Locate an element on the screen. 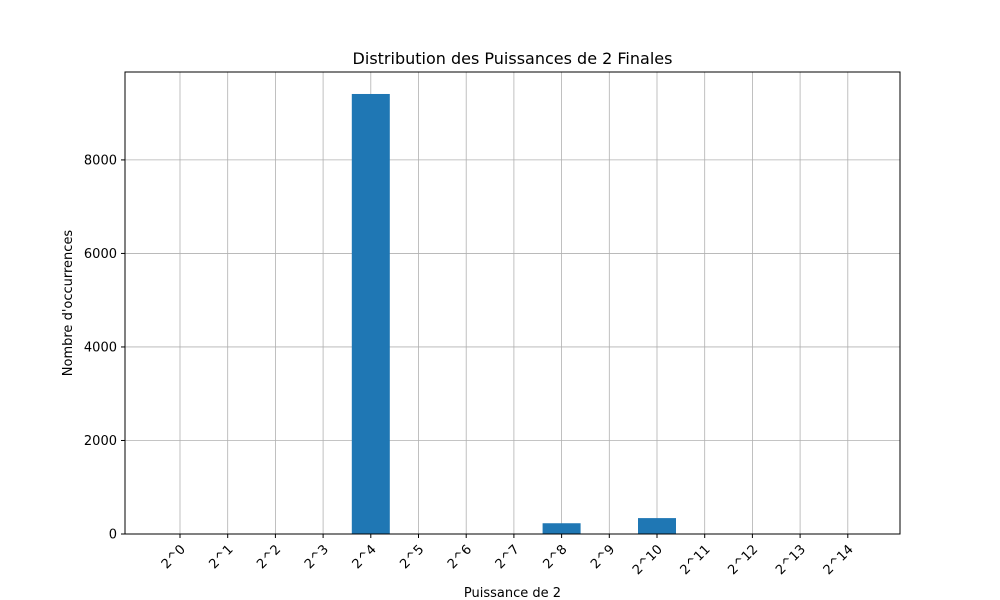  y-axis-ticks: 0 2000 4000 6000 8000 is located at coordinates (104, 348).